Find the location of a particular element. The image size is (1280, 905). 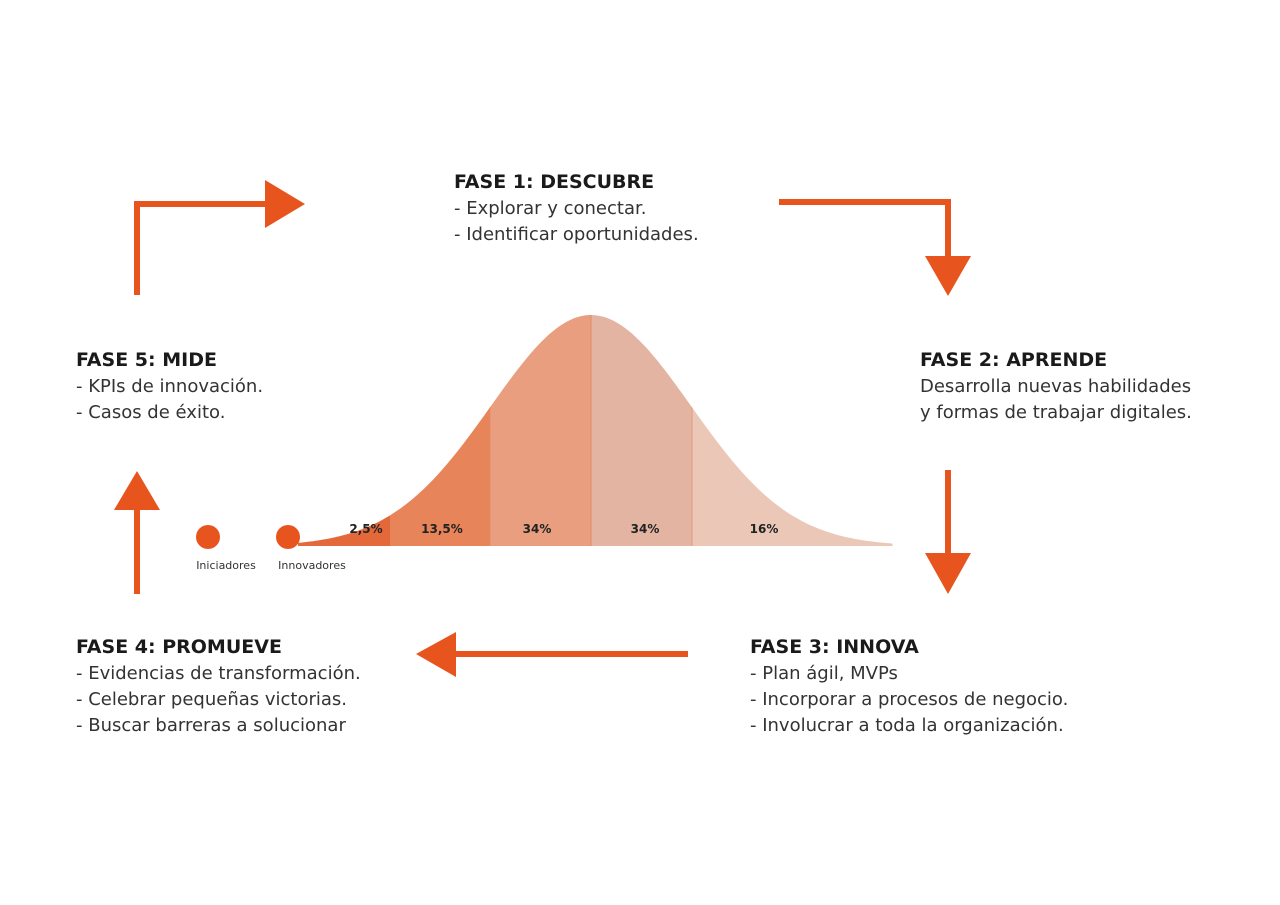

phase-line: Desarrolla nuevas habilidades is located at coordinates (1055, 386).